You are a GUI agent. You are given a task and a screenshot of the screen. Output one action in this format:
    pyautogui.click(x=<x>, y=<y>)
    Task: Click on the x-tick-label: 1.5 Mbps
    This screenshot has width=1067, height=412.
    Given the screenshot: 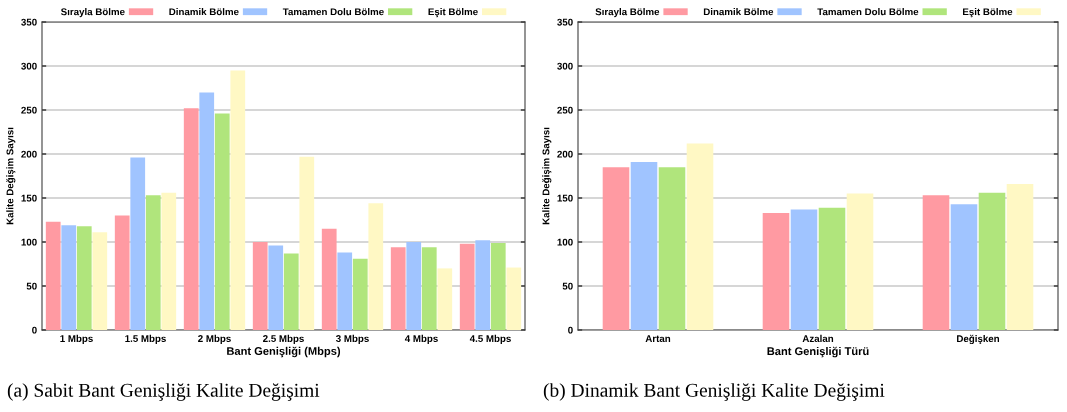 What is the action you would take?
    pyautogui.click(x=145, y=339)
    